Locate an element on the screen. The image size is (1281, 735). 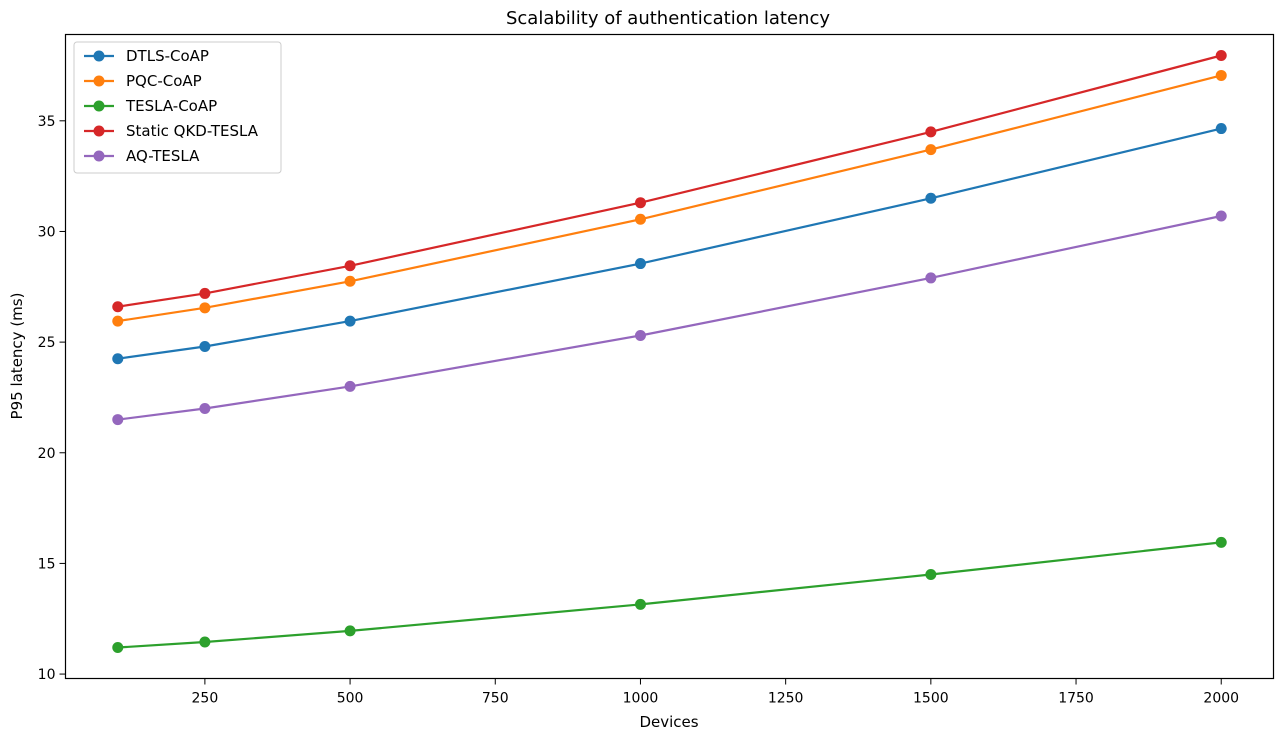
x-tick-label: 500 is located at coordinates (350, 699).